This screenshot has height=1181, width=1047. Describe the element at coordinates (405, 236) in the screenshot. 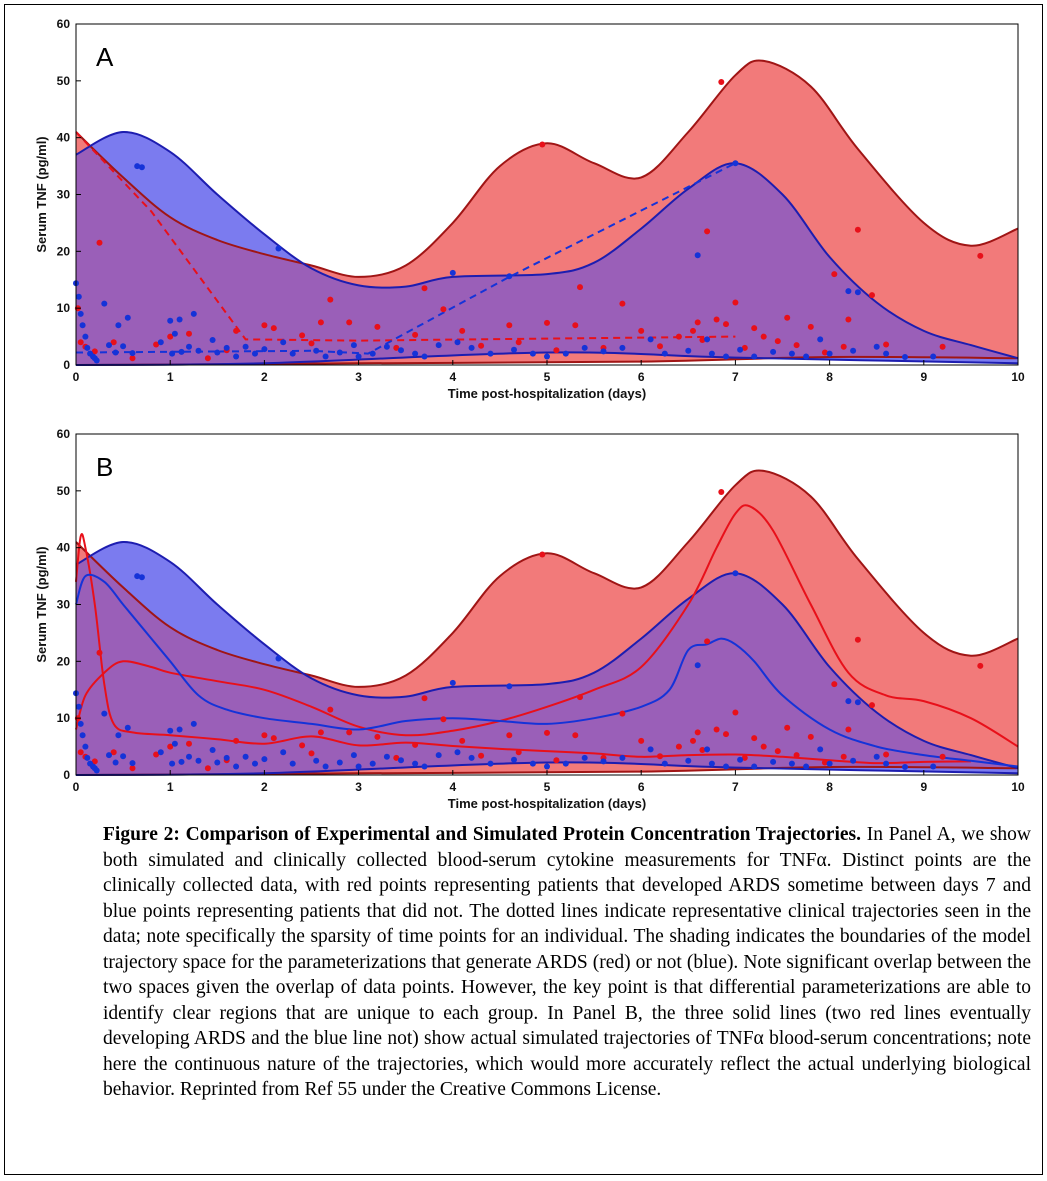

I see `ards-dashed-trajectory` at that location.